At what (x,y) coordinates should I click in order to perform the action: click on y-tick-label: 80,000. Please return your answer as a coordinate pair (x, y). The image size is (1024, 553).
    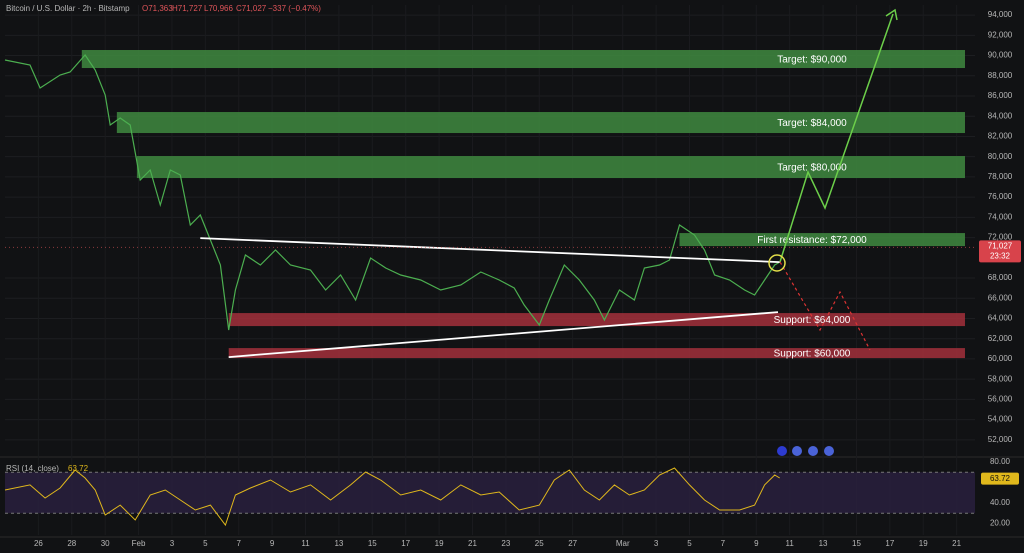
    Looking at the image, I should click on (1000, 156).